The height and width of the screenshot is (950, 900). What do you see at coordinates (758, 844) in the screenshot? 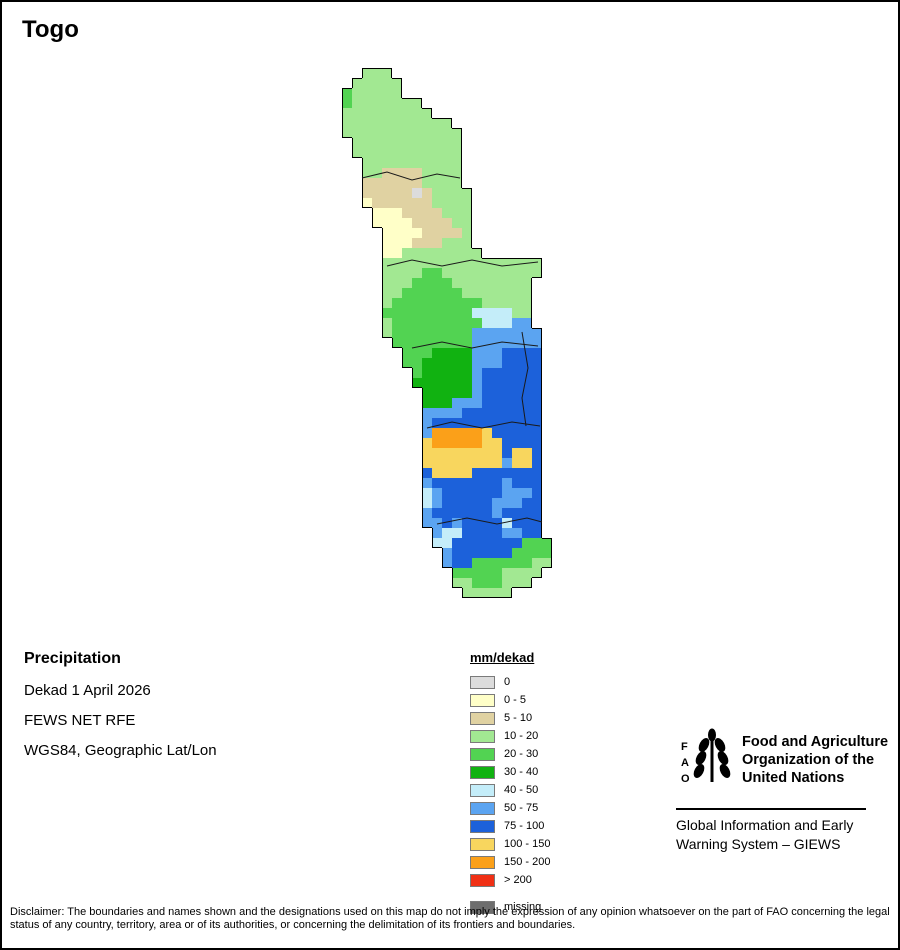
I see `giews-line: Warning System – GIEWS` at bounding box center [758, 844].